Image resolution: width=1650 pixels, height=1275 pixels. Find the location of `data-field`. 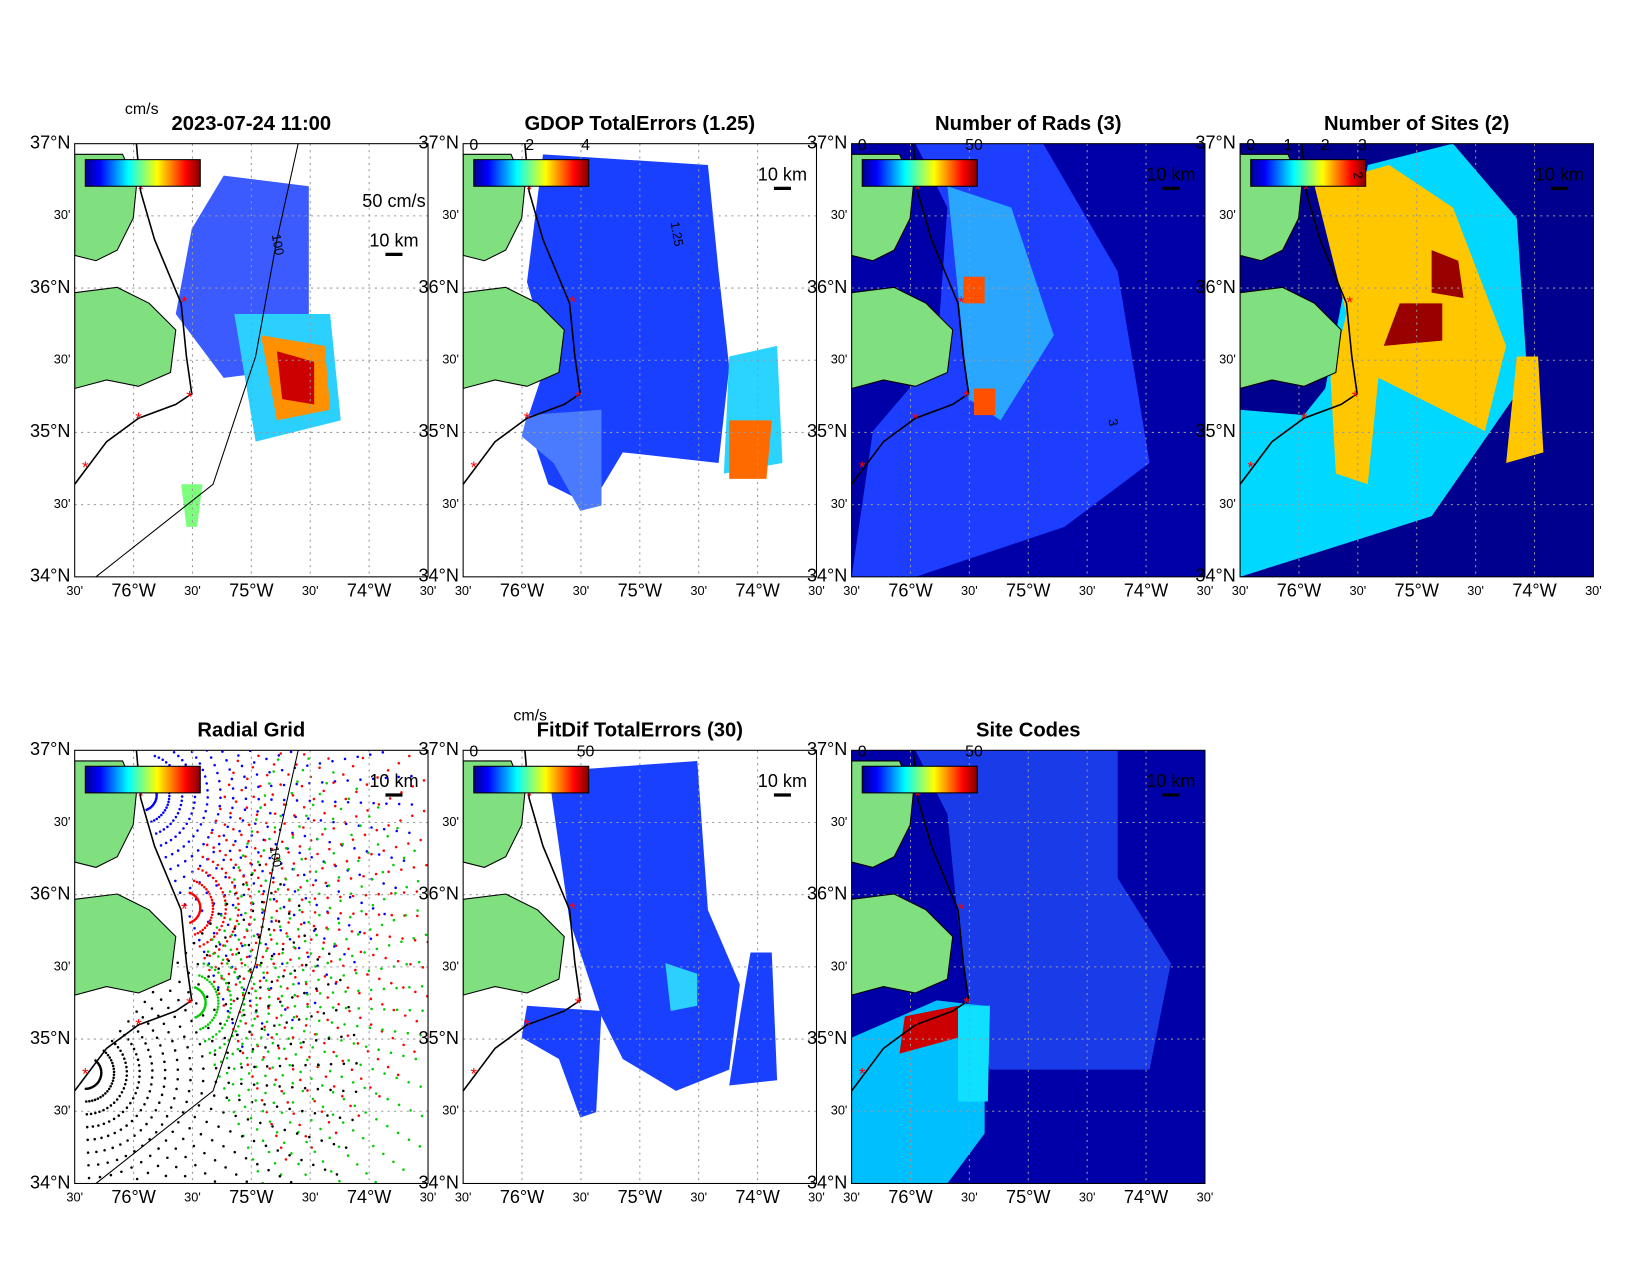

data-field is located at coordinates (974, 290).